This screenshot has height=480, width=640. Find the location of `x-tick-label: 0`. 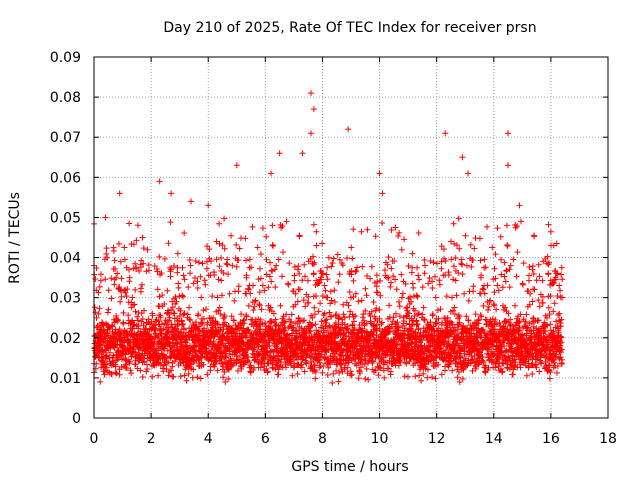

x-tick-label: 0 is located at coordinates (94, 439).